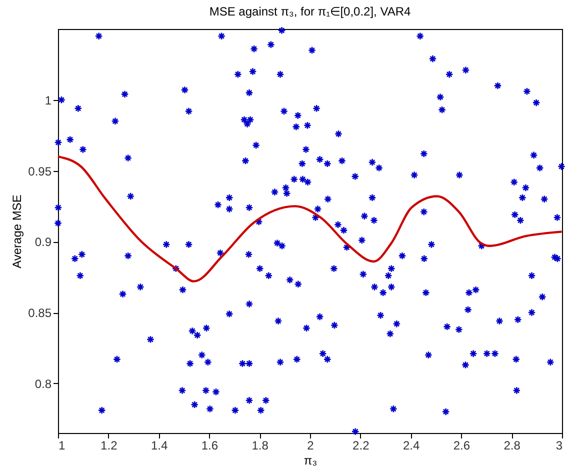 This screenshot has width=580, height=474. Describe the element at coordinates (310, 445) in the screenshot. I see `x-tick-label: 2` at that location.